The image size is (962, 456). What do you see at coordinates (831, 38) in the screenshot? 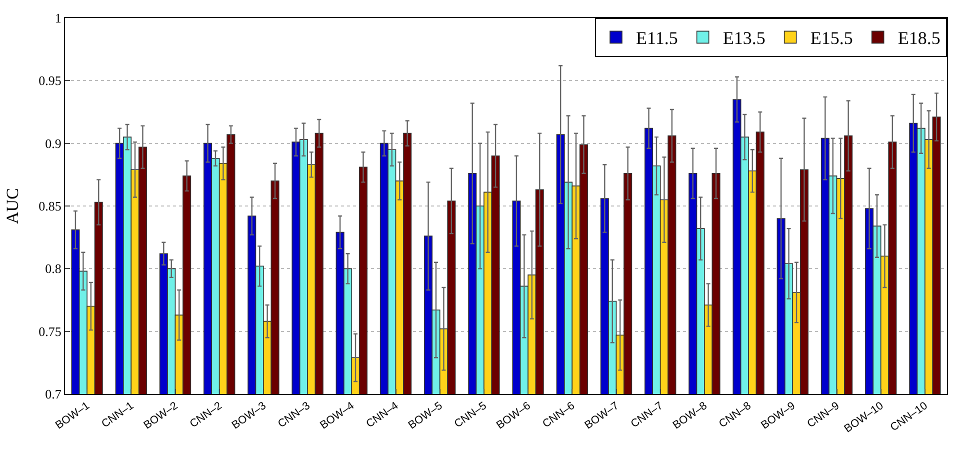
I see `legend-label: E15.5` at bounding box center [831, 38].